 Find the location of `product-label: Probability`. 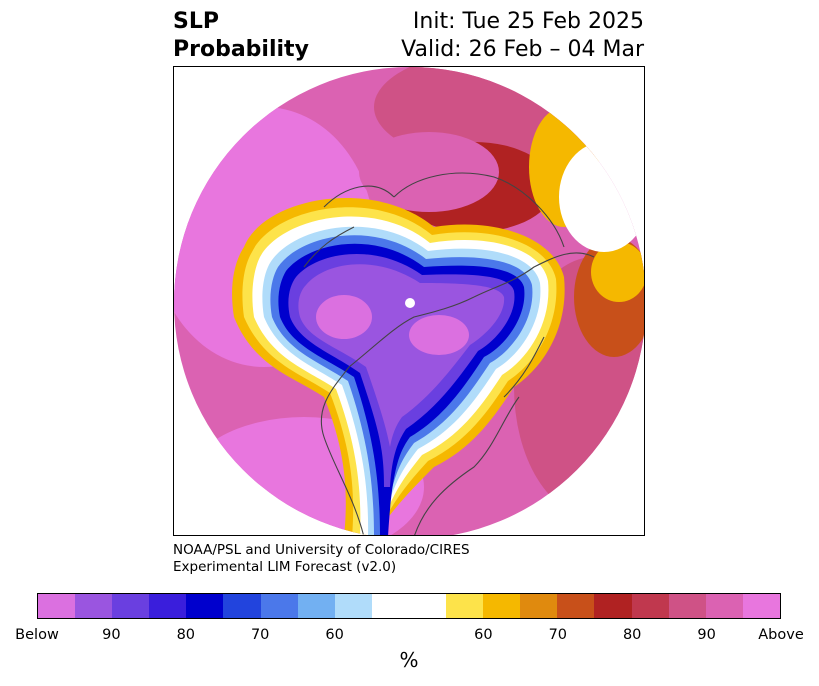

product-label: Probability is located at coordinates (241, 49).